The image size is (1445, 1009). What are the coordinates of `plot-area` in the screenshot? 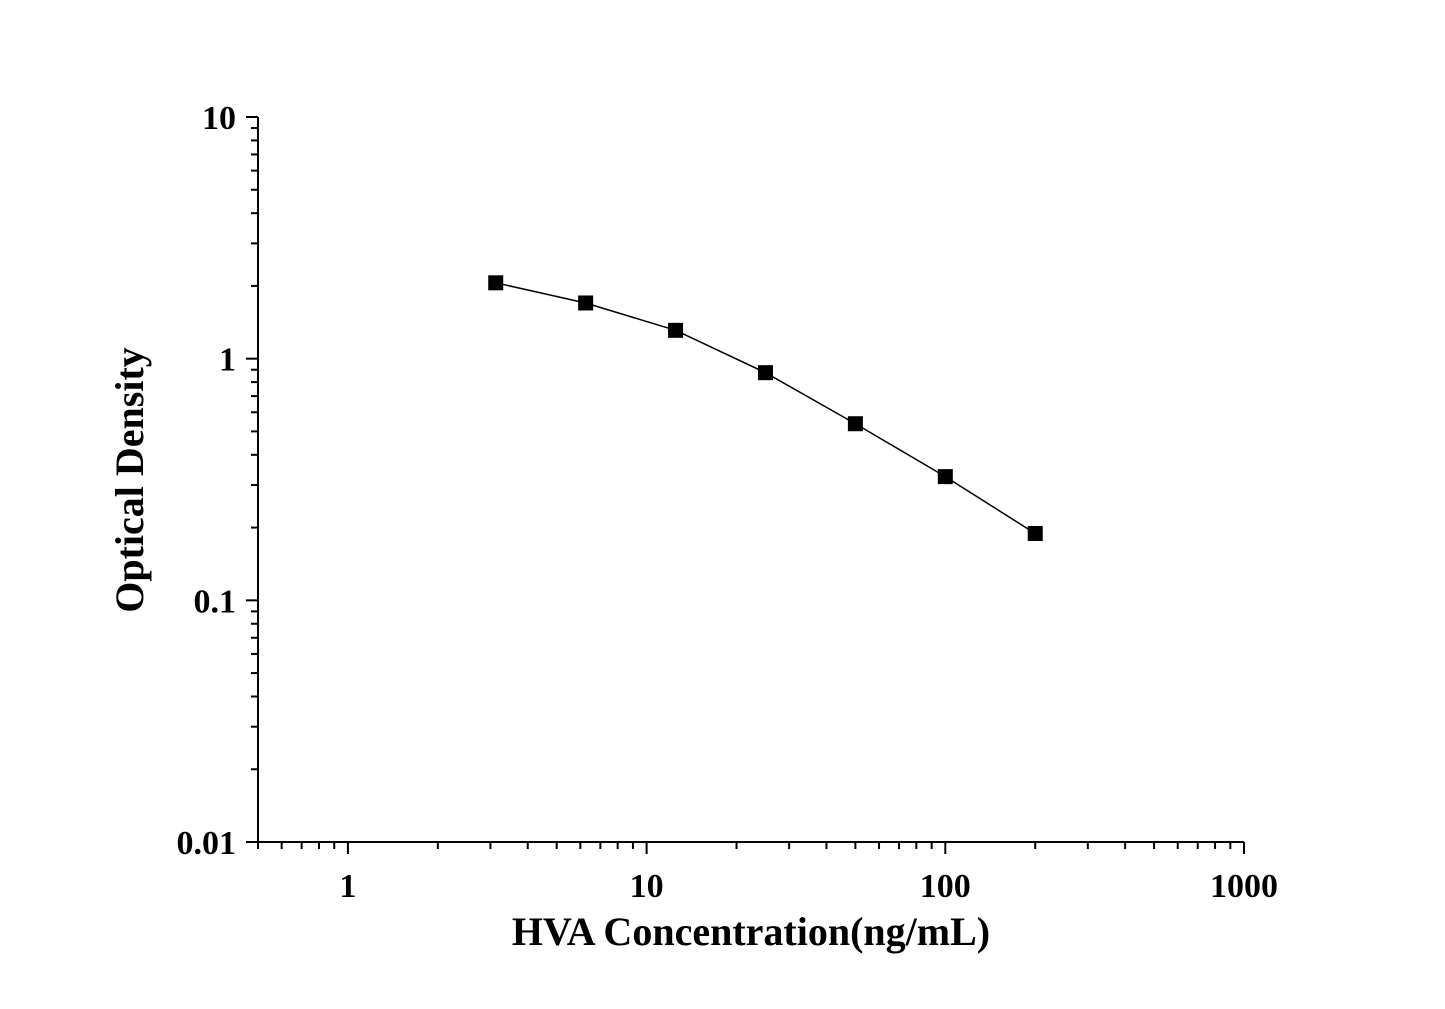 It's located at (765, 408).